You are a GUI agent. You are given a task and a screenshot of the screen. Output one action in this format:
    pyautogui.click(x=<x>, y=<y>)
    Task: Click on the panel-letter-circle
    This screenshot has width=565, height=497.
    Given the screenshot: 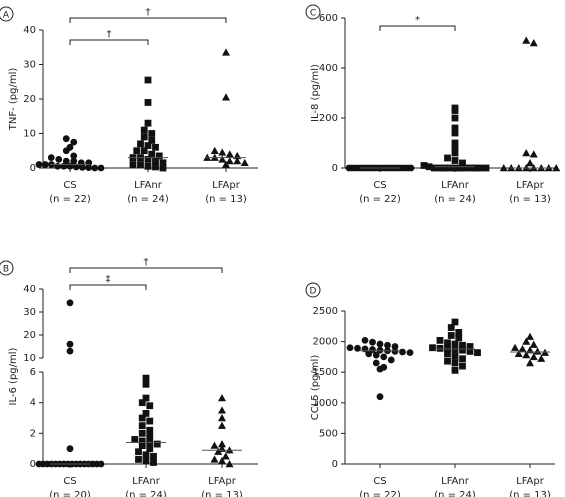 What is the action you would take?
    pyautogui.click(x=7, y=14)
    